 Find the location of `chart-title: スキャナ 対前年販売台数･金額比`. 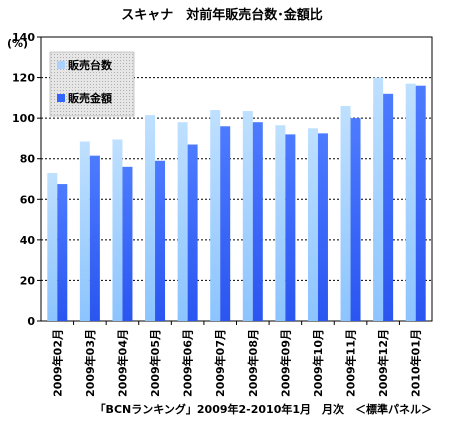

chart-title: スキャナ 対前年販売台数･金額比 is located at coordinates (222, 15).